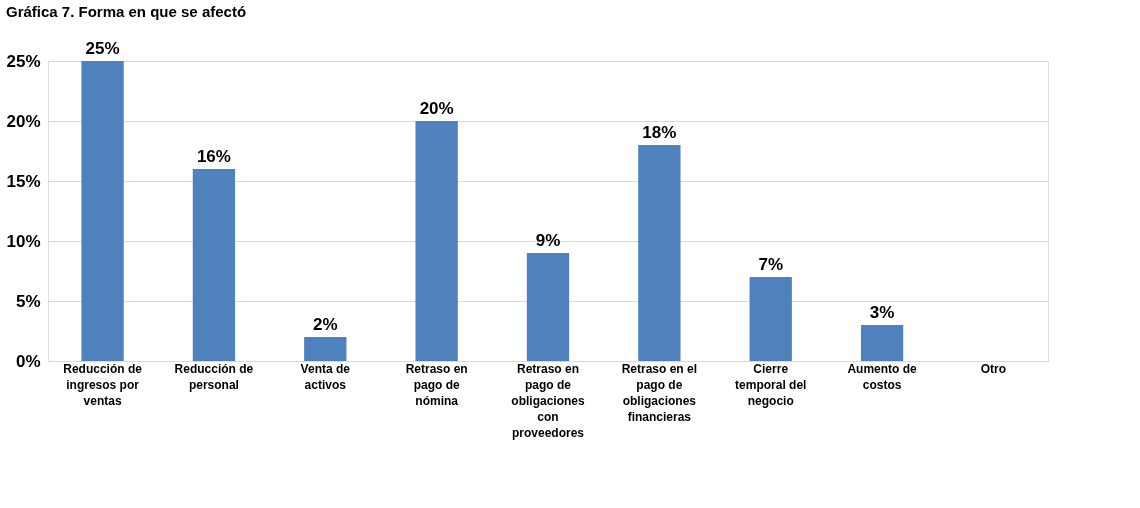 This screenshot has height=508, width=1140. Describe the element at coordinates (103, 384) in the screenshot. I see `x-tick-label: Reducción de ingresos por ventas` at that location.